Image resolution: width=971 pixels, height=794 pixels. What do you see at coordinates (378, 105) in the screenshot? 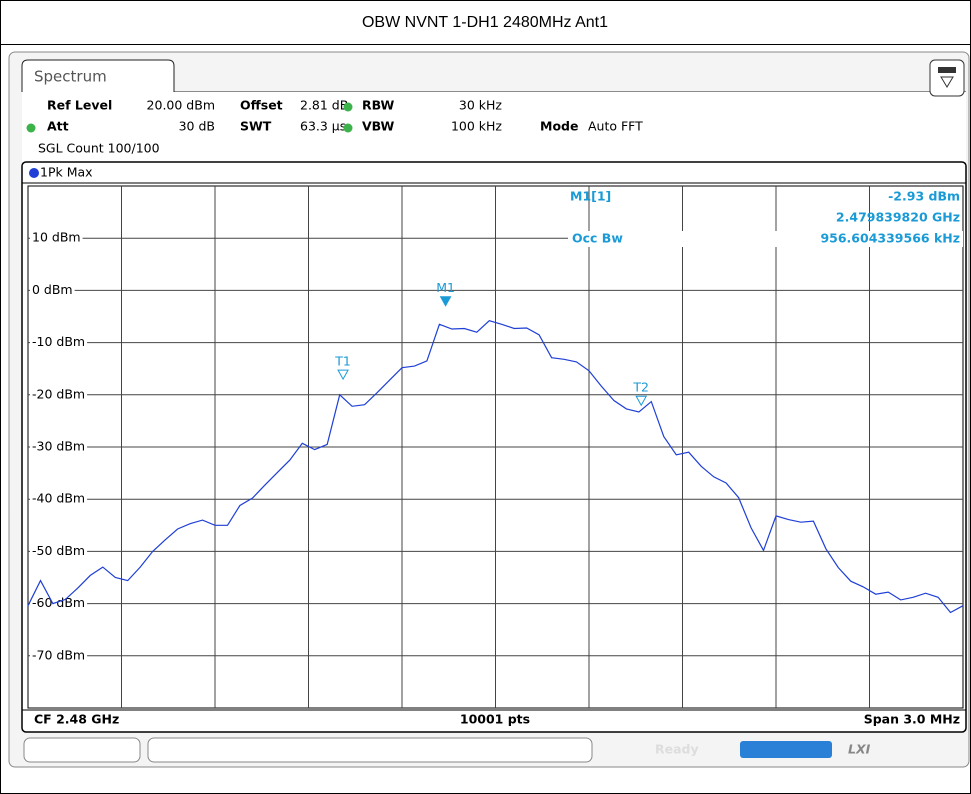
I see `setting-label: RBW` at bounding box center [378, 105].